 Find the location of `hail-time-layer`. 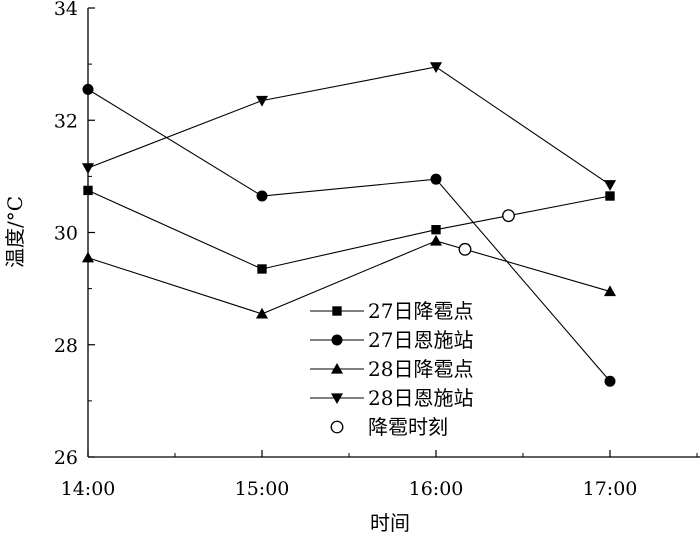

hail-time-layer is located at coordinates (486, 232).